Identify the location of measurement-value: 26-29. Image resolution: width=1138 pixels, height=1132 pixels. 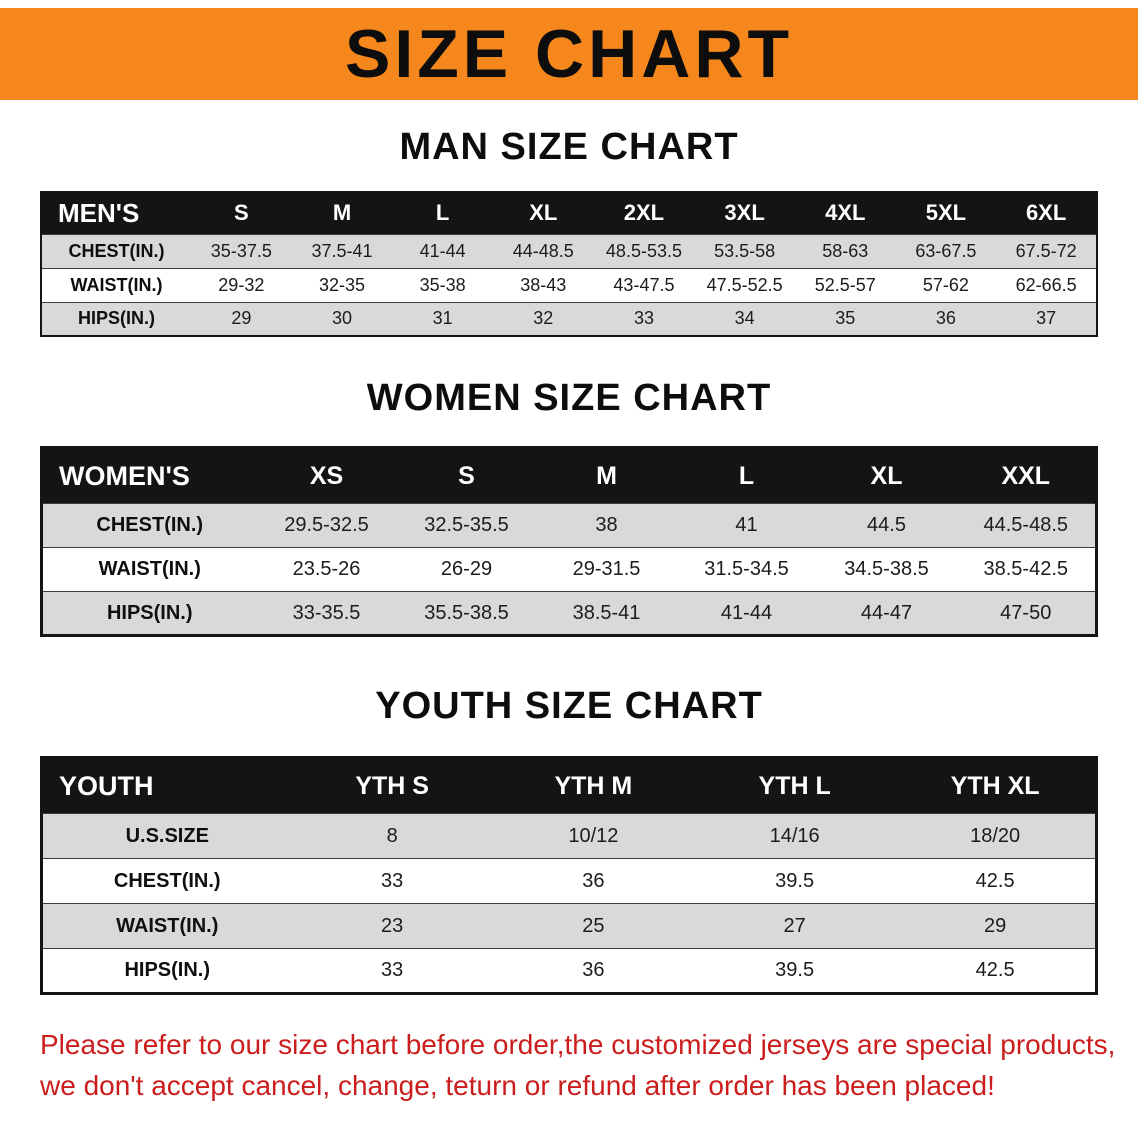
(466, 569).